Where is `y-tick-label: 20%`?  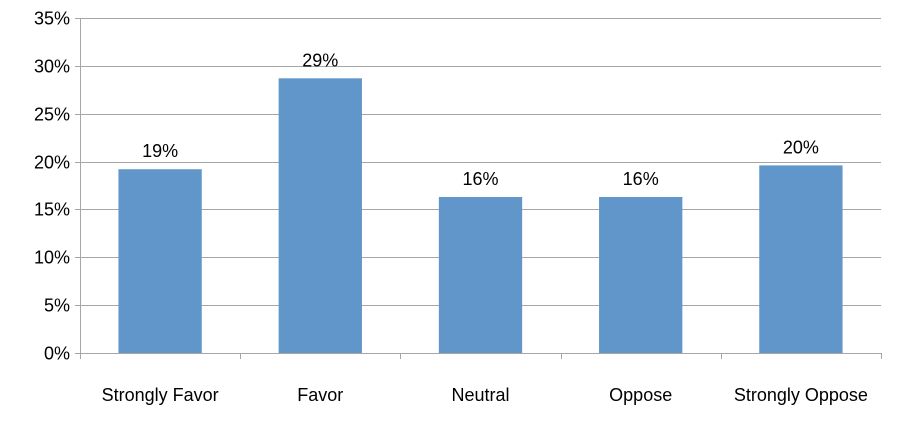
y-tick-label: 20% is located at coordinates (52, 163).